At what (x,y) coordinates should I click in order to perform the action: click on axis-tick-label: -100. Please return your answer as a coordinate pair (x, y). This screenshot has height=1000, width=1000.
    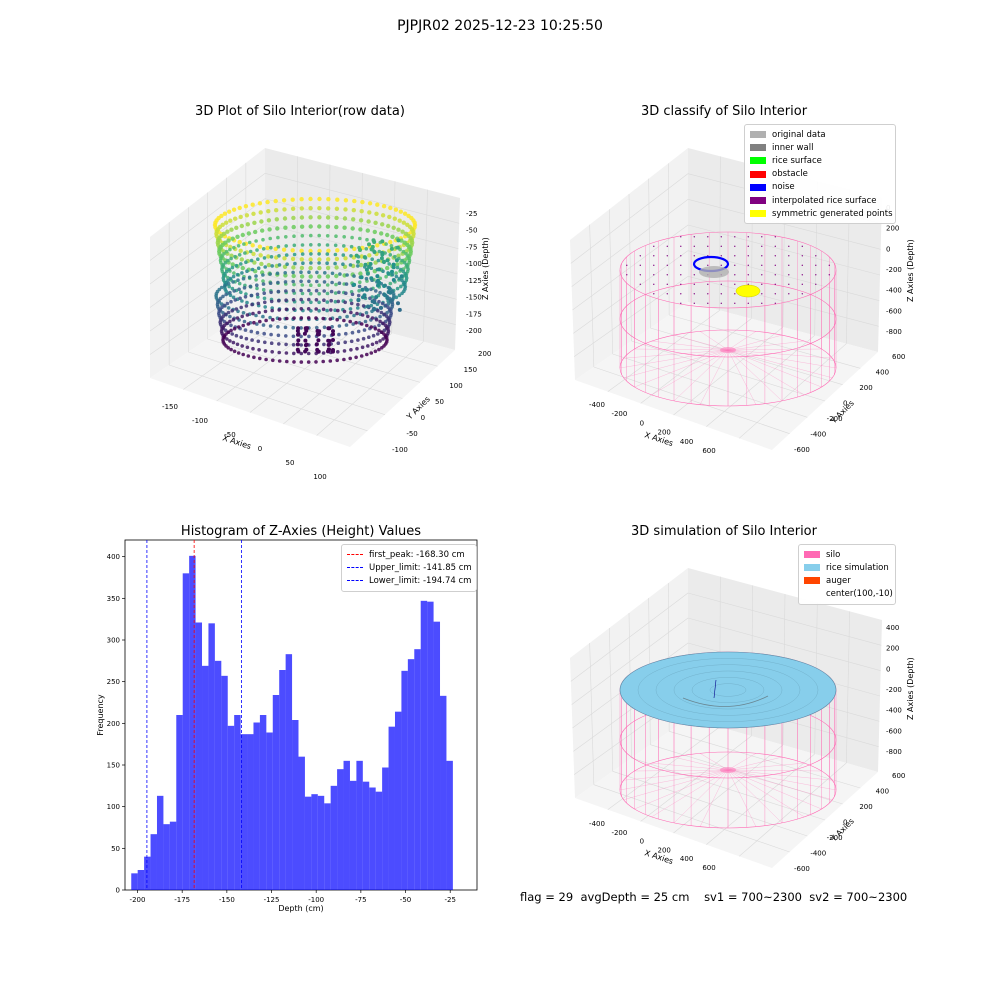
    Looking at the image, I should click on (200, 421).